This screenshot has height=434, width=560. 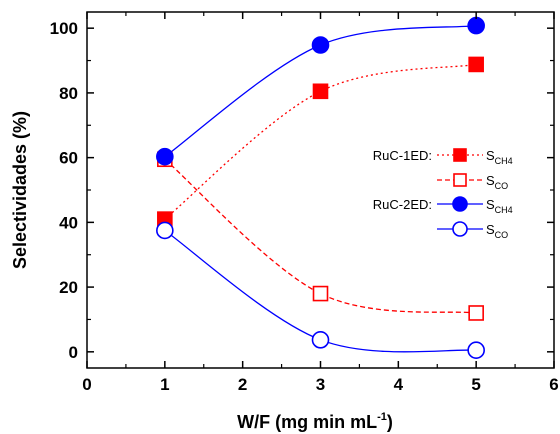 I want to click on x-axis-title: W/F (mg min mL-1), so click(x=315, y=421).